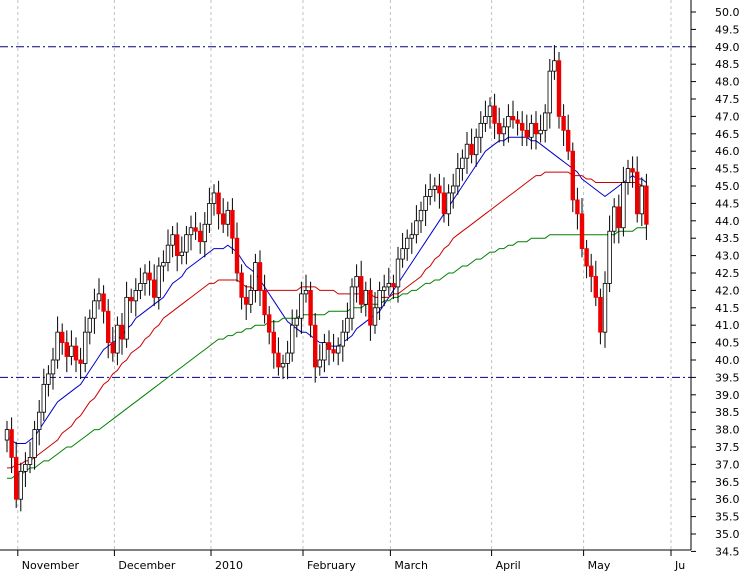 The width and height of the screenshot is (743, 572). I want to click on x-tick-label: 2010, so click(229, 565).